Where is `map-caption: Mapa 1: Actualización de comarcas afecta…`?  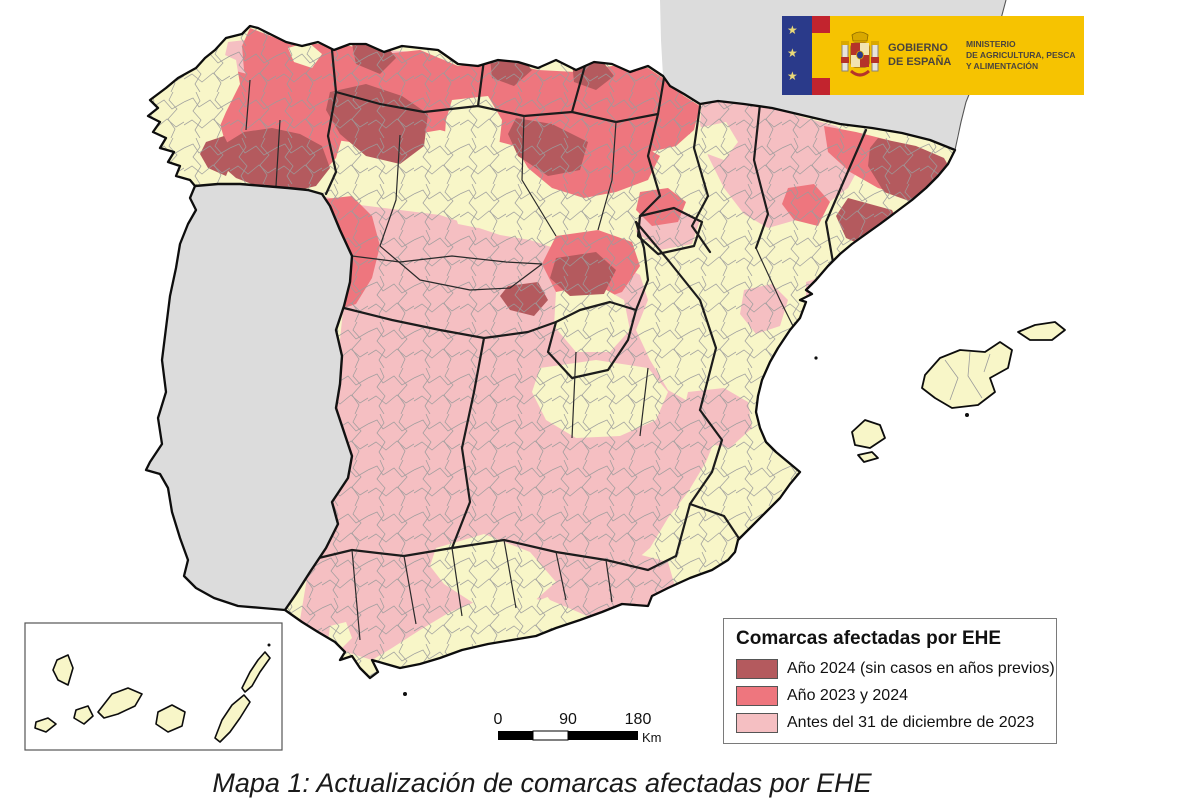
map-caption: Mapa 1: Actualización de comarcas afecta… is located at coordinates (542, 783).